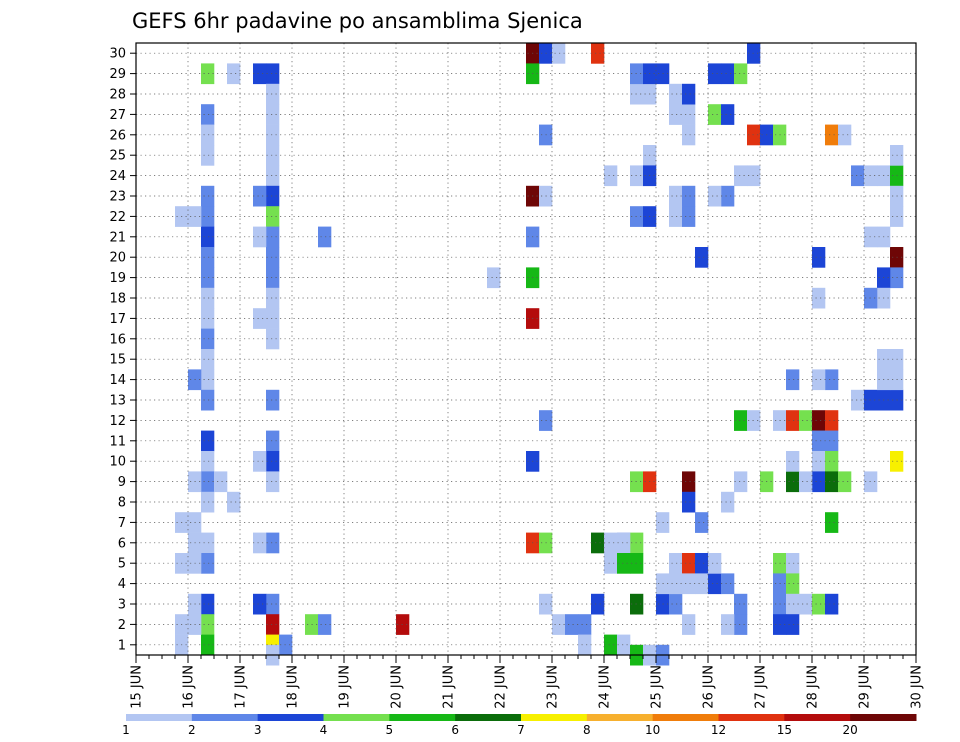 Image resolution: width=960 pixels, height=742 pixels. What do you see at coordinates (258, 730) in the screenshot?
I see `colorbar-label: 3` at bounding box center [258, 730].